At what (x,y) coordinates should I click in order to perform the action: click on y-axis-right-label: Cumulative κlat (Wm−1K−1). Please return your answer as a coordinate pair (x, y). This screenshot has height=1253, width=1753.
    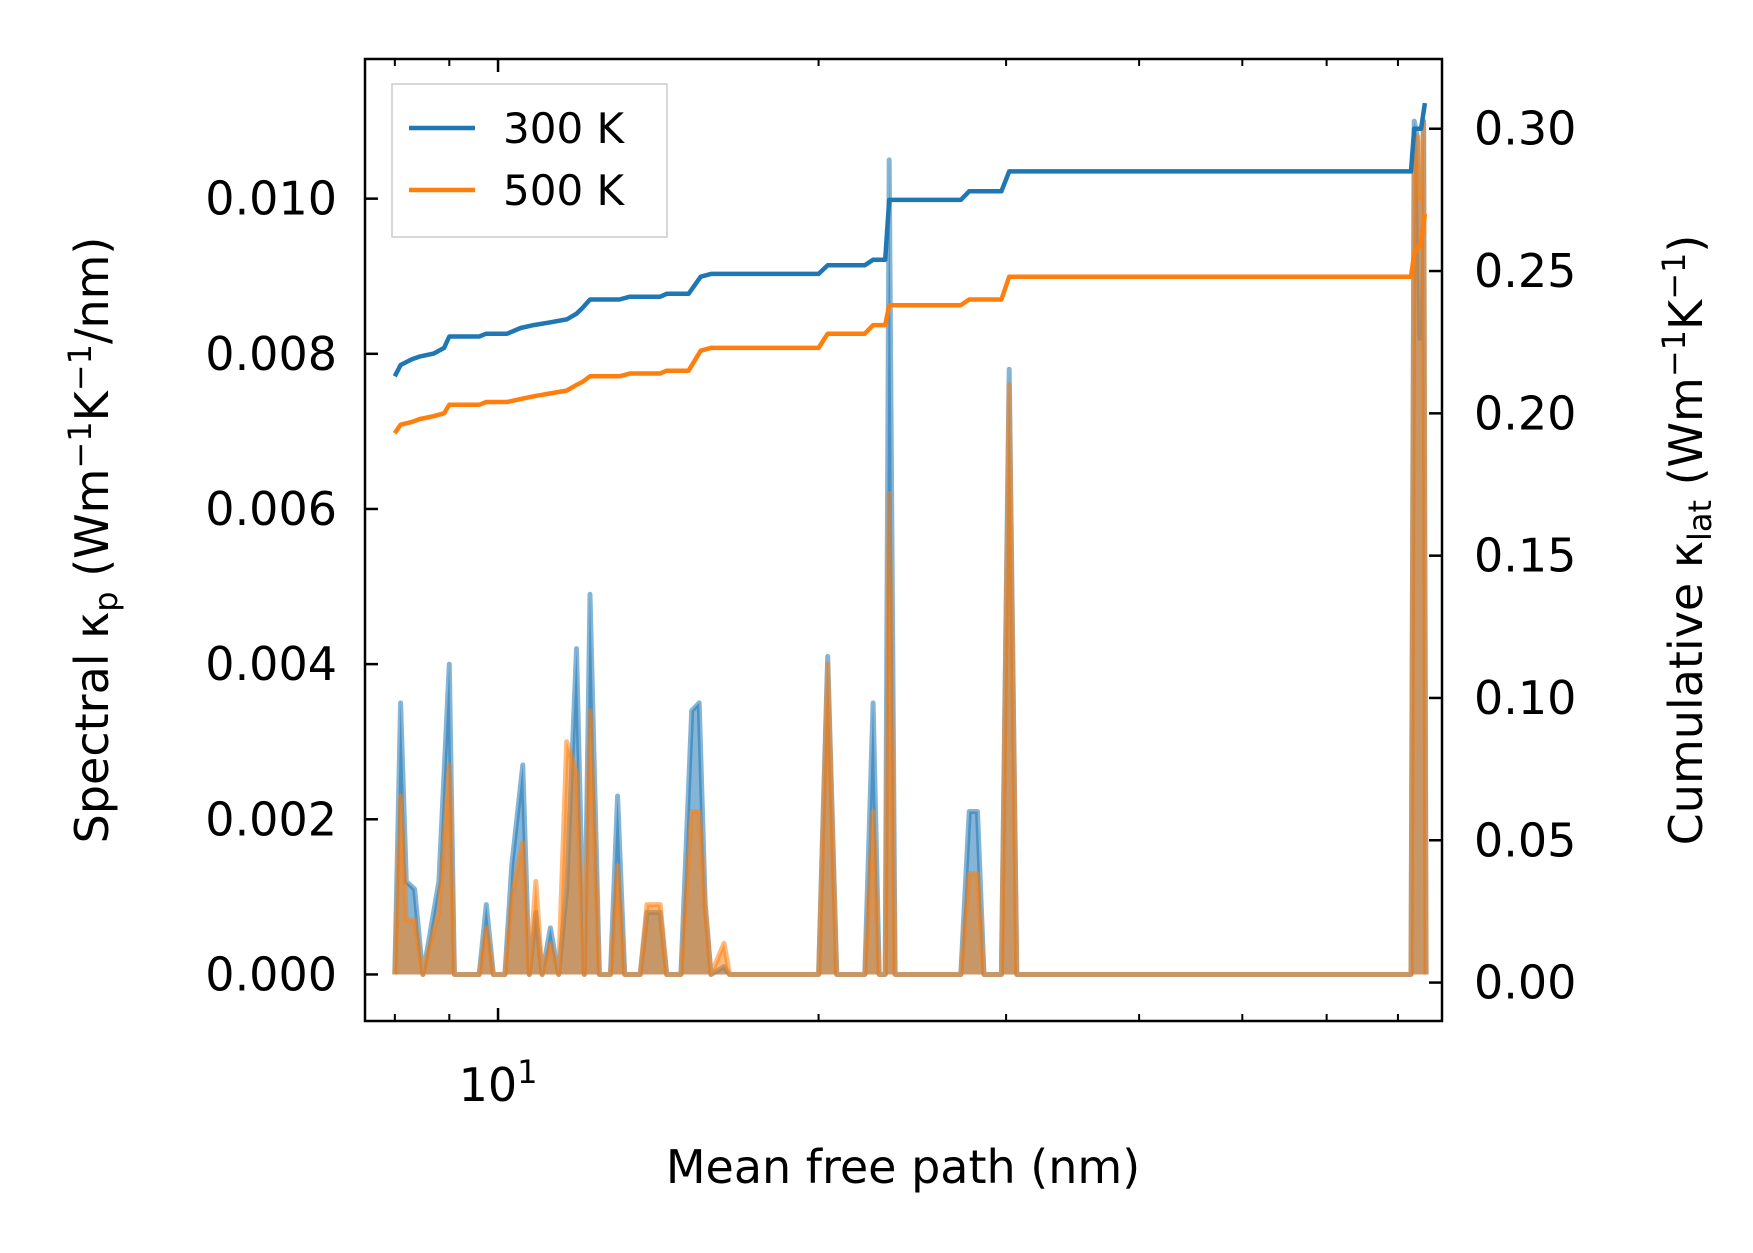
    Looking at the image, I should click on (1687, 540).